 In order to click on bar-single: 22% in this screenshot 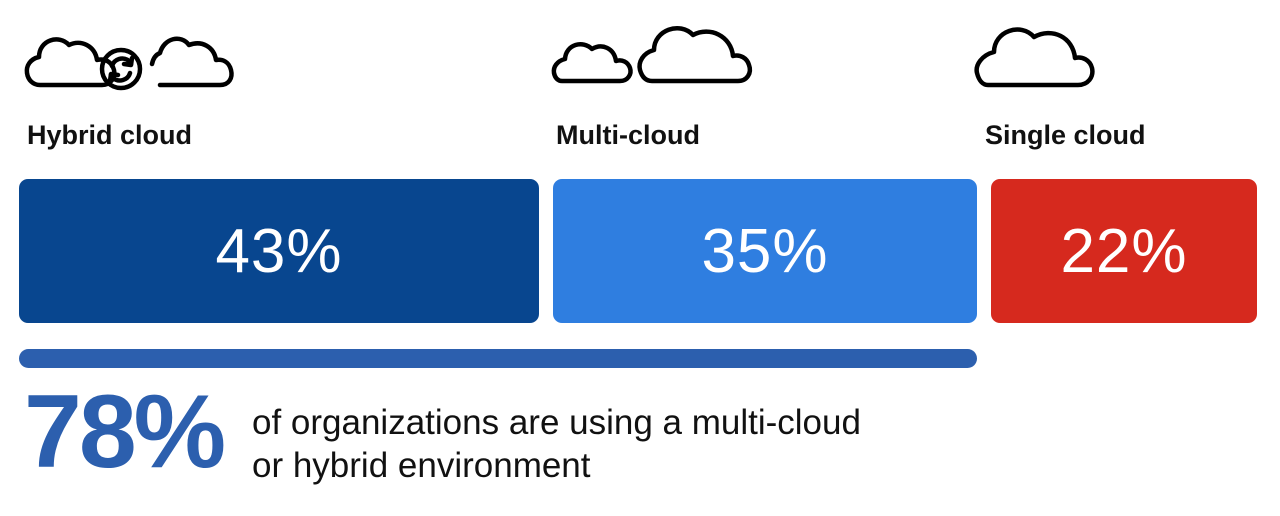, I will do `click(1124, 251)`.